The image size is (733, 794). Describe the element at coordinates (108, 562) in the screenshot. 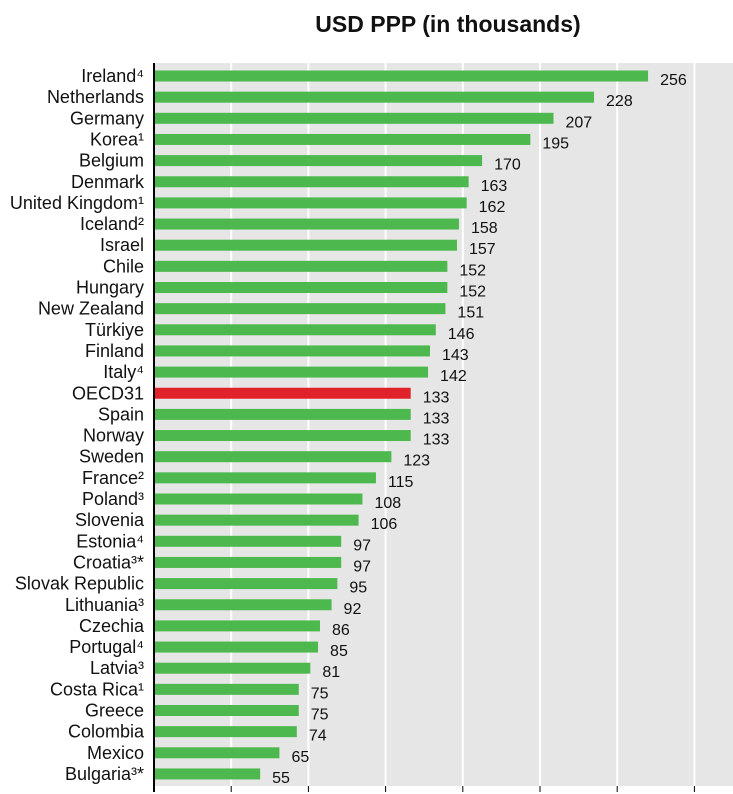

I see `category-label: Croatia³*` at that location.